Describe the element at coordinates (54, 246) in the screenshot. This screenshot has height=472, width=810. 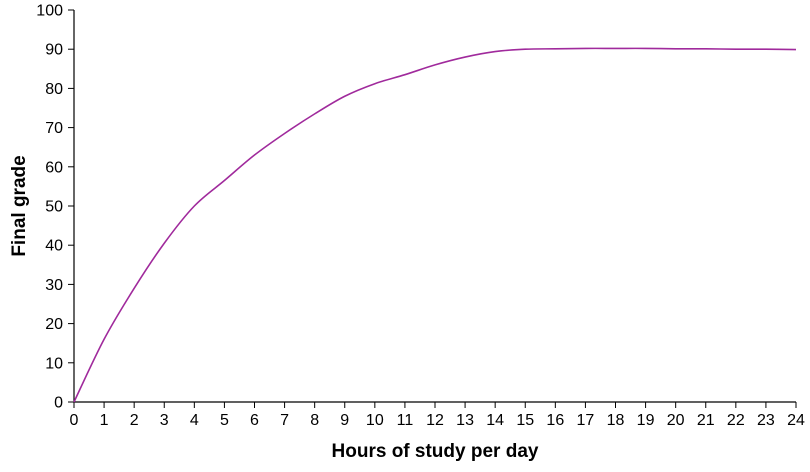
I see `y-tick-label: 40` at that location.